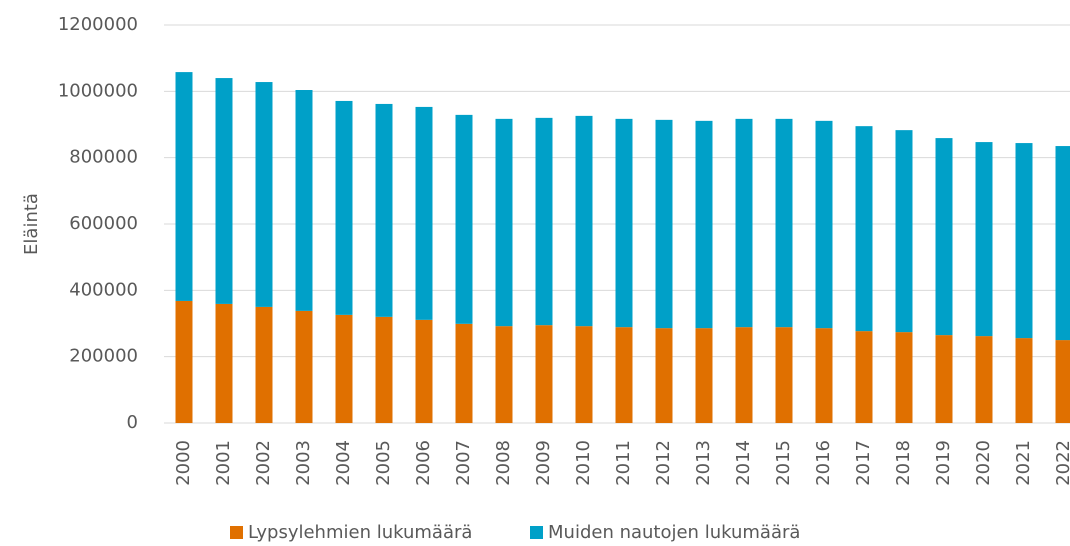  What do you see at coordinates (183, 463) in the screenshot?
I see `x-tick-label: 2000` at bounding box center [183, 463].